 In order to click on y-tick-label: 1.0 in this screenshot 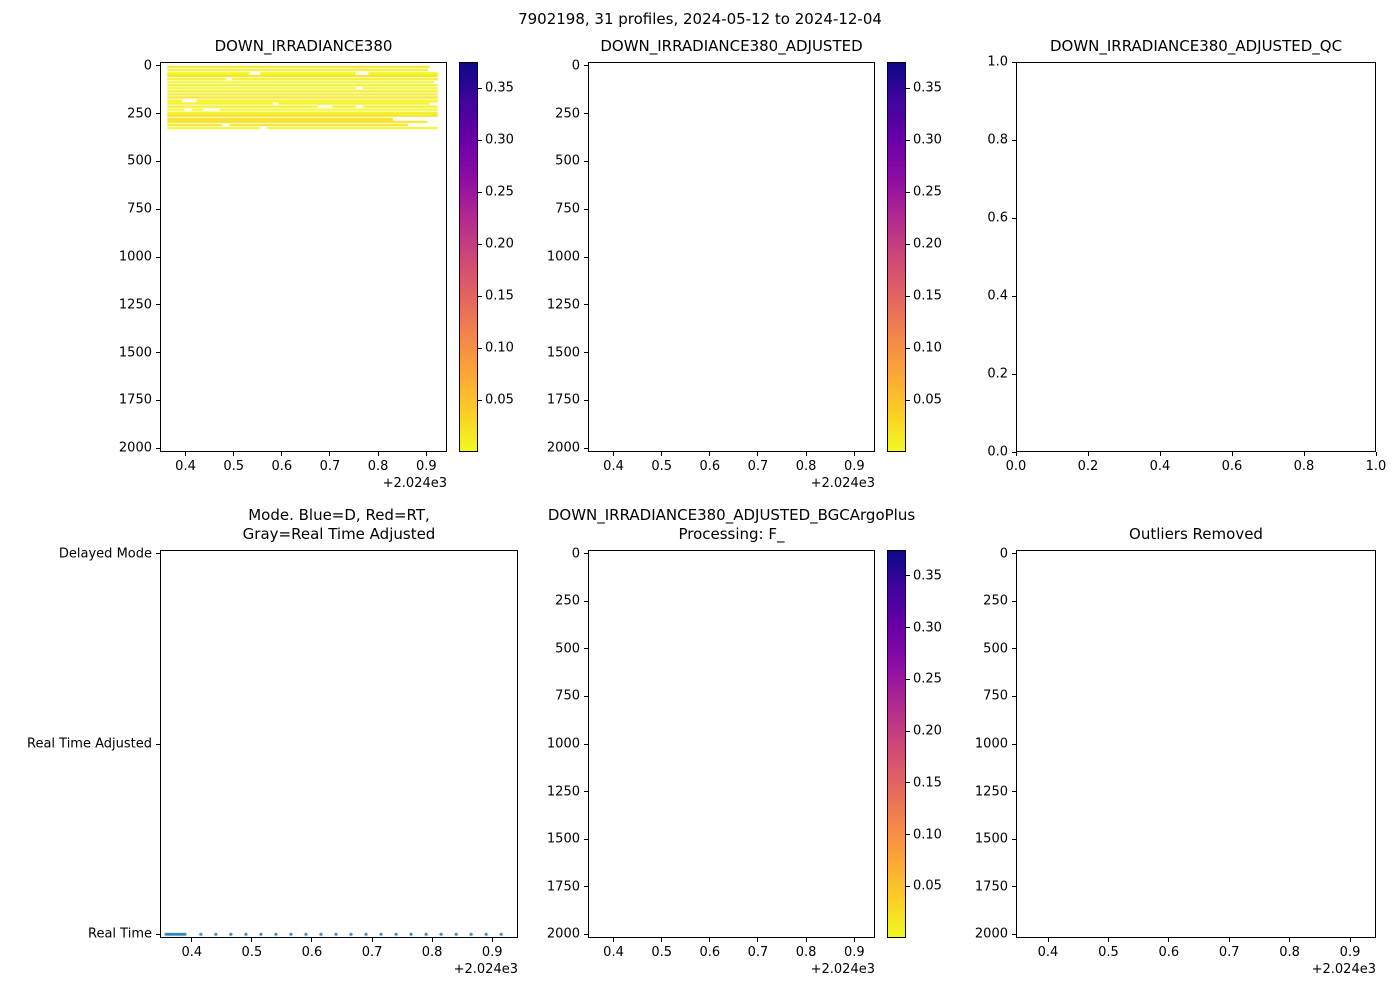, I will do `click(997, 62)`.